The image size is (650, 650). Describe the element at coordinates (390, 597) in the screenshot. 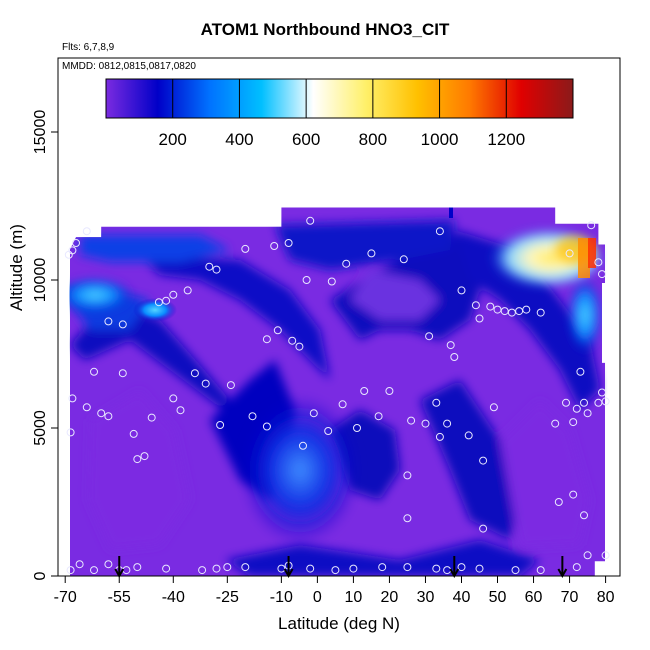

I see `x-tick-label: 20` at that location.